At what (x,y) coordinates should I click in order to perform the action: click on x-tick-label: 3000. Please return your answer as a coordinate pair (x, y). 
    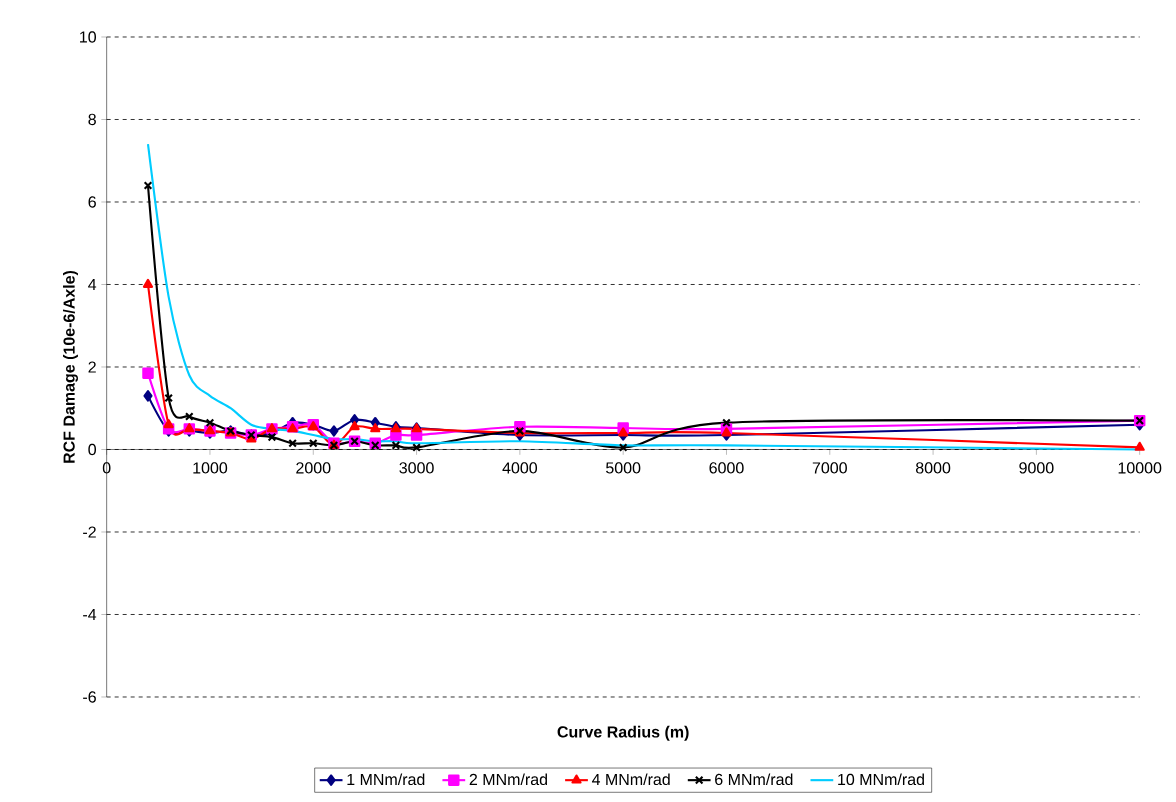
    Looking at the image, I should click on (416, 468).